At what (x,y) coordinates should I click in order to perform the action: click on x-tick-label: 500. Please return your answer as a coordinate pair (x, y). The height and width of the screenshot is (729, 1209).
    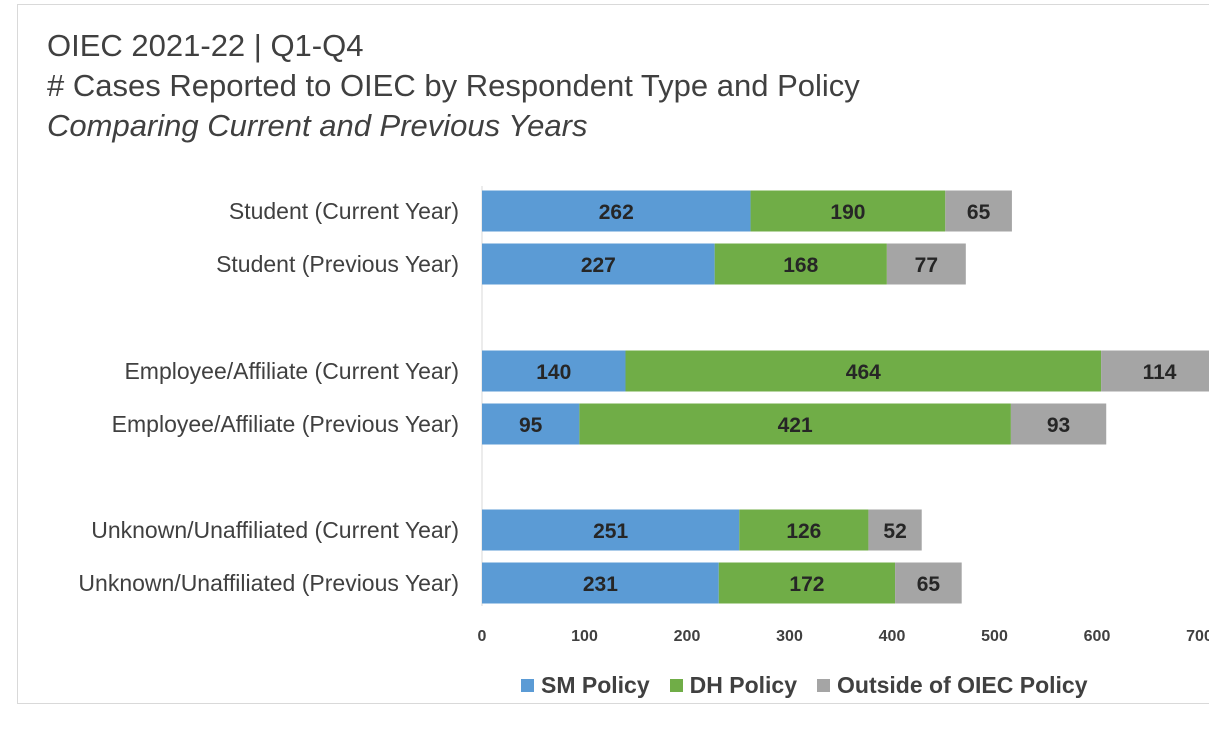
    Looking at the image, I should click on (994, 636).